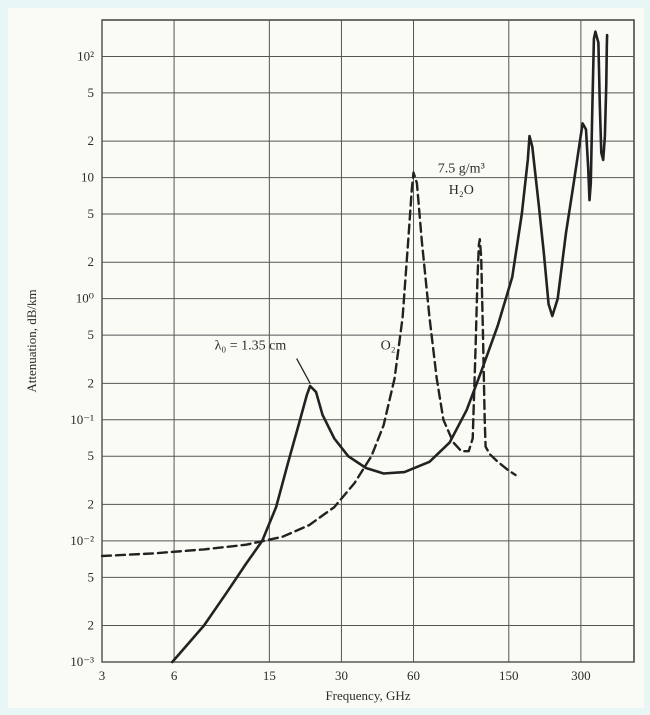 This screenshot has height=715, width=650. I want to click on annotation-density: 7.5 g/m³, so click(461, 169).